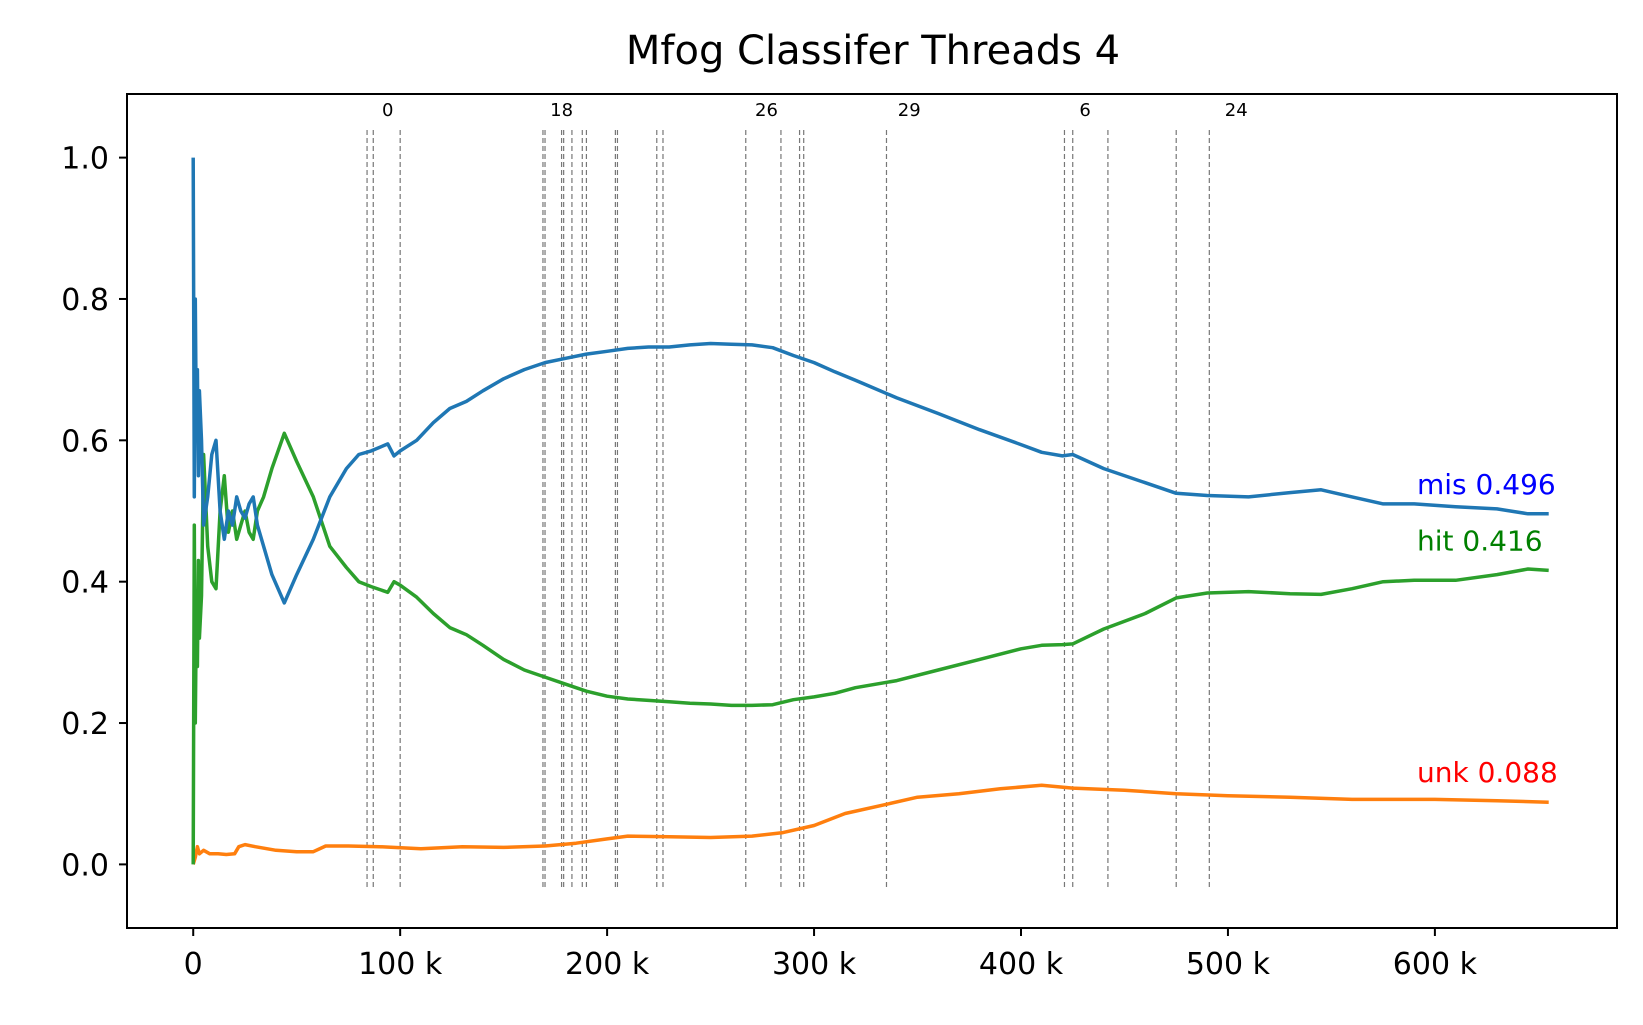 This screenshot has height=1025, width=1643. Describe the element at coordinates (85, 441) in the screenshot. I see `y-tick-label: 0.6` at that location.